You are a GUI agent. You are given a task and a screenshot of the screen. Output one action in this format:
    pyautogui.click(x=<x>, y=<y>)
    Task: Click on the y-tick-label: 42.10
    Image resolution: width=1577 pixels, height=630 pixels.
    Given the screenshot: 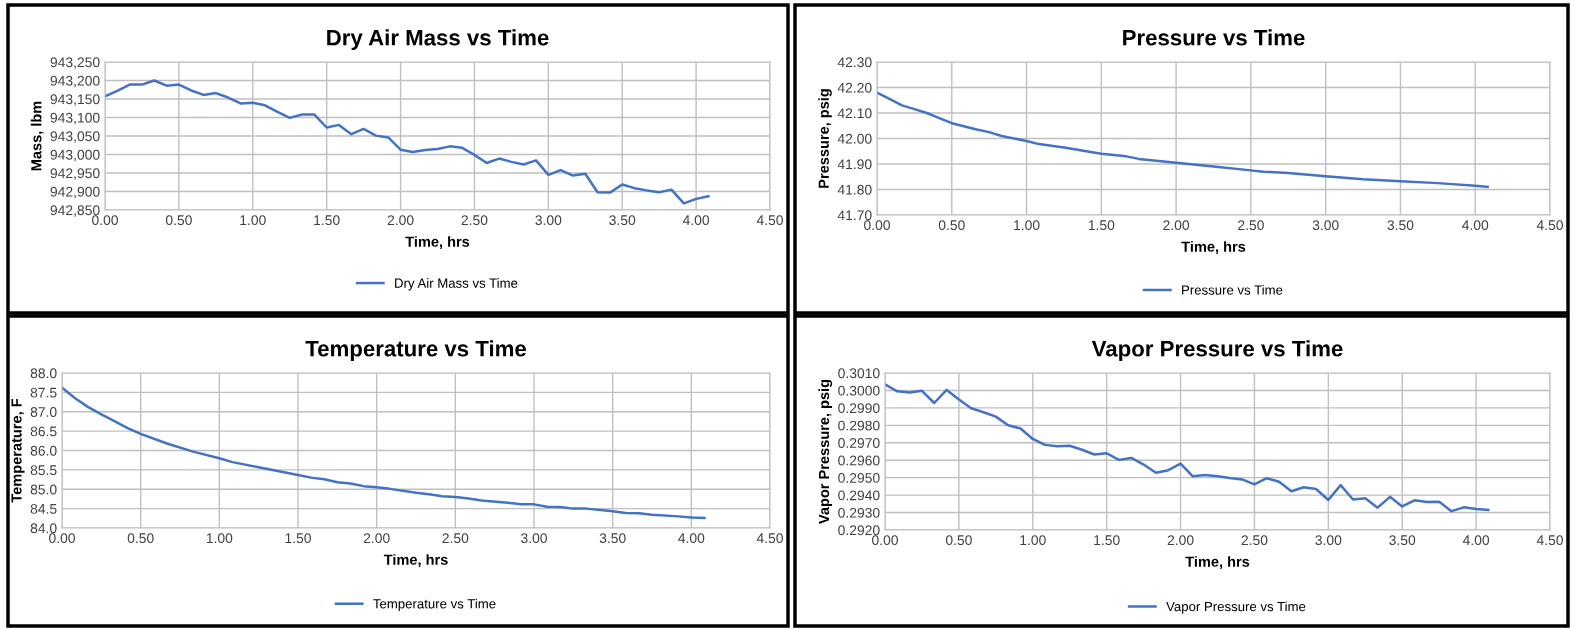 What is the action you would take?
    pyautogui.click(x=854, y=113)
    